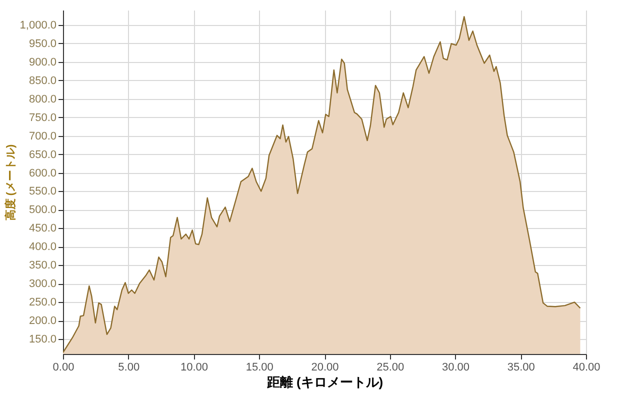  What do you see at coordinates (390, 368) in the screenshot?
I see `x-tick-label: 25.00` at bounding box center [390, 368].